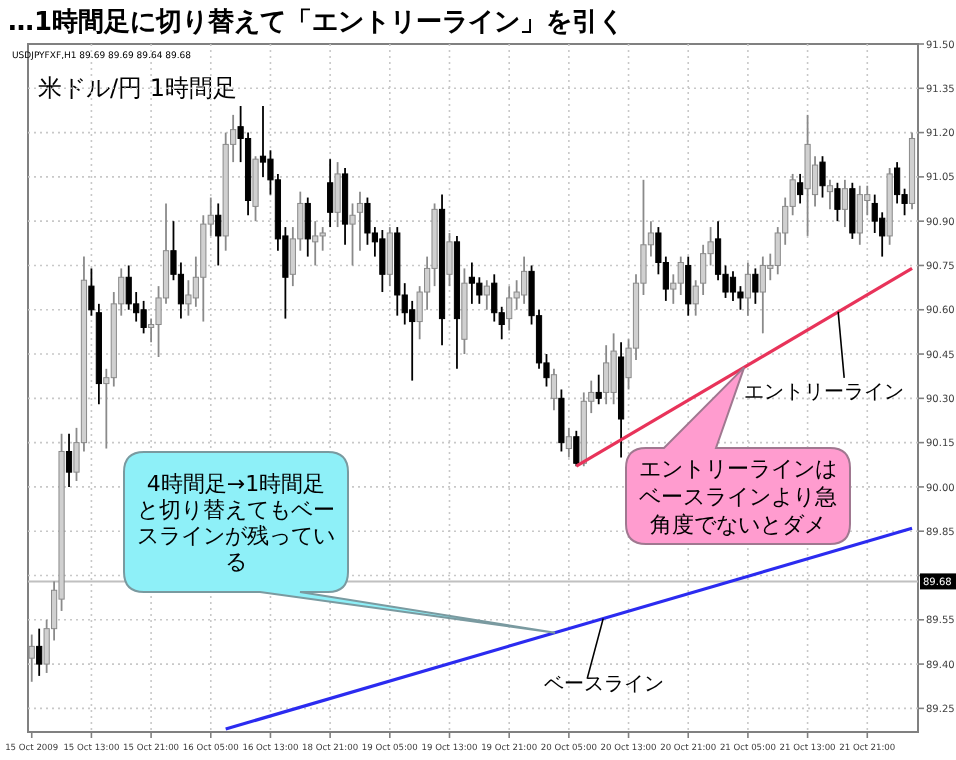 Image resolution: width=956 pixels, height=760 pixels. Describe the element at coordinates (824, 393) in the screenshot. I see `series-label: エントリーライン` at that location.